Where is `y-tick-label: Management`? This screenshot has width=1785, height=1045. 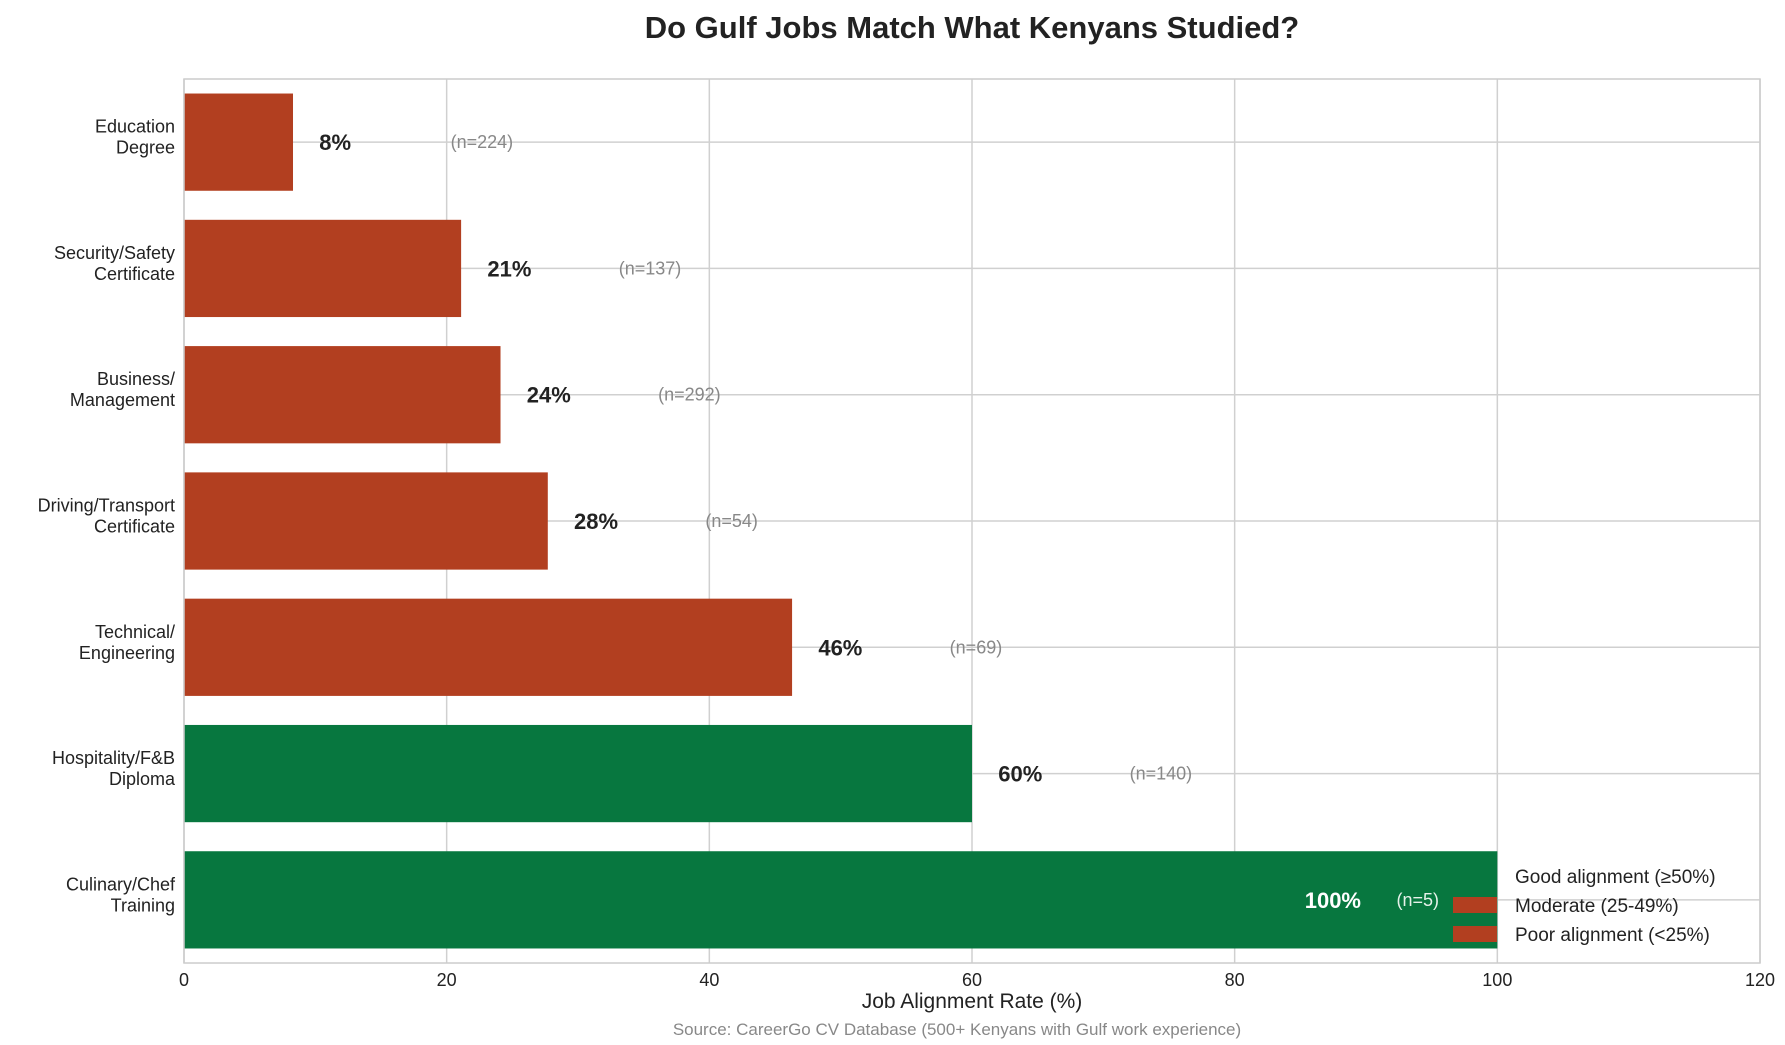 y-tick-label: Management is located at coordinates (122, 400).